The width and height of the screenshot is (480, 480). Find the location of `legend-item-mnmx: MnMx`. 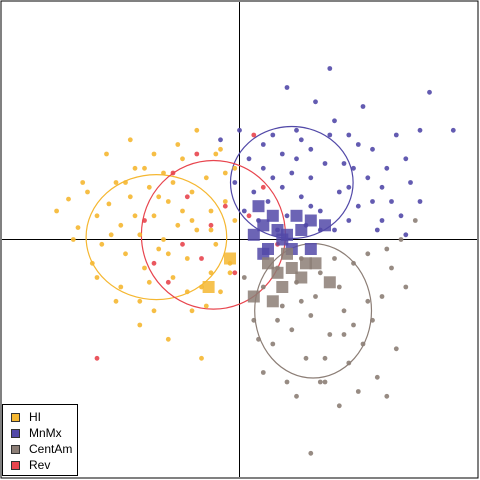

legend-item-mnmx: MnMx is located at coordinates (44, 433).